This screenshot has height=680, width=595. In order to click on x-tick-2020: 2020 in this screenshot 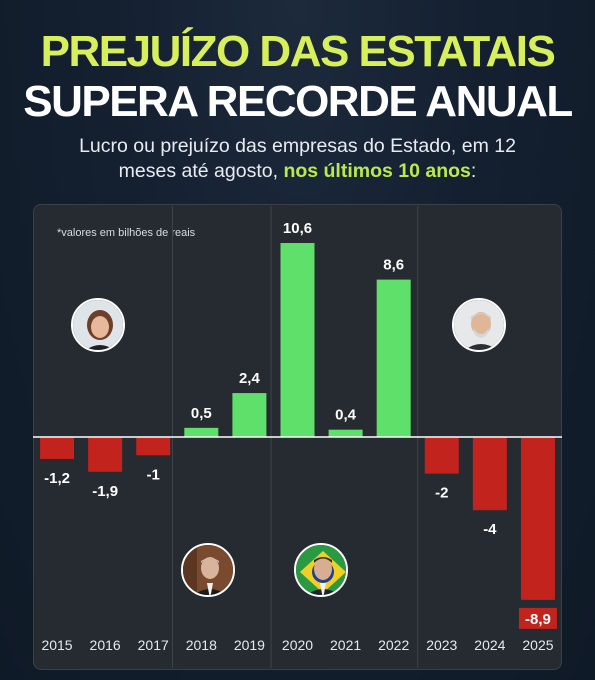, I will do `click(297, 645)`.